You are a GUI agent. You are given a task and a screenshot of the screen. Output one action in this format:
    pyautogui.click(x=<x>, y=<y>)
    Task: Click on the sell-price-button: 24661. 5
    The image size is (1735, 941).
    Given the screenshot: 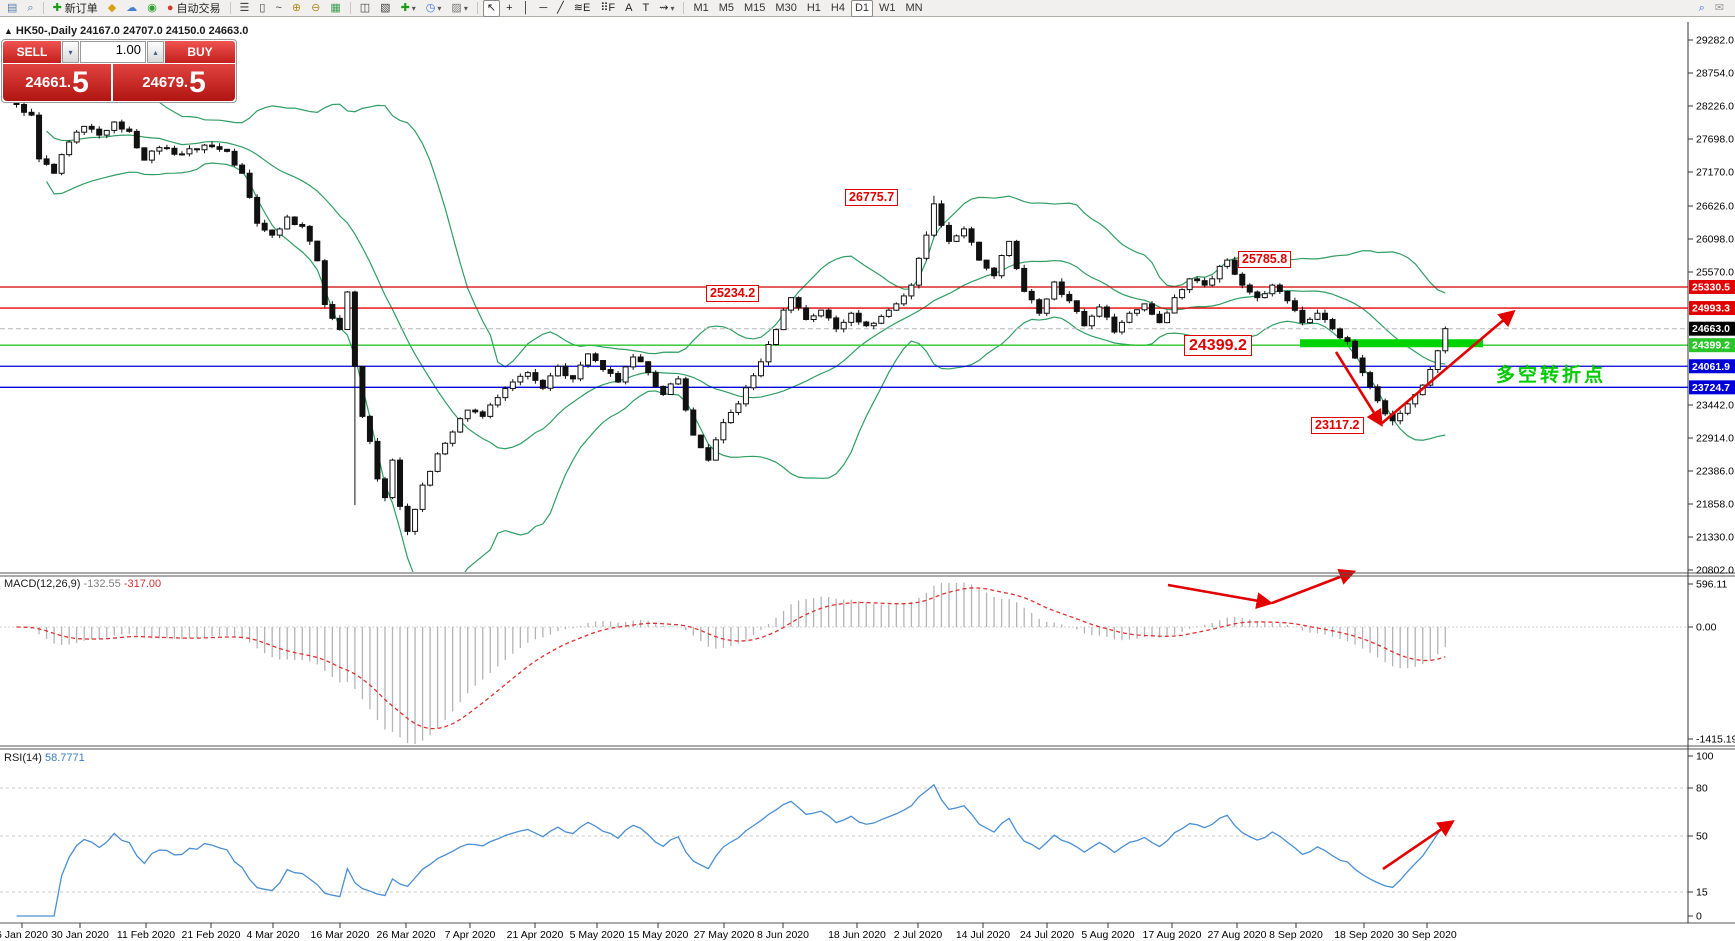 What is the action you would take?
    pyautogui.click(x=57, y=82)
    